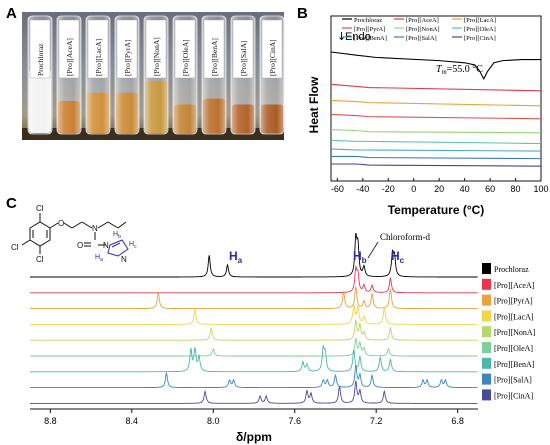 The height and width of the screenshot is (445, 550). I want to click on nmr-legend-label: [Pro][BenA], so click(514, 364).